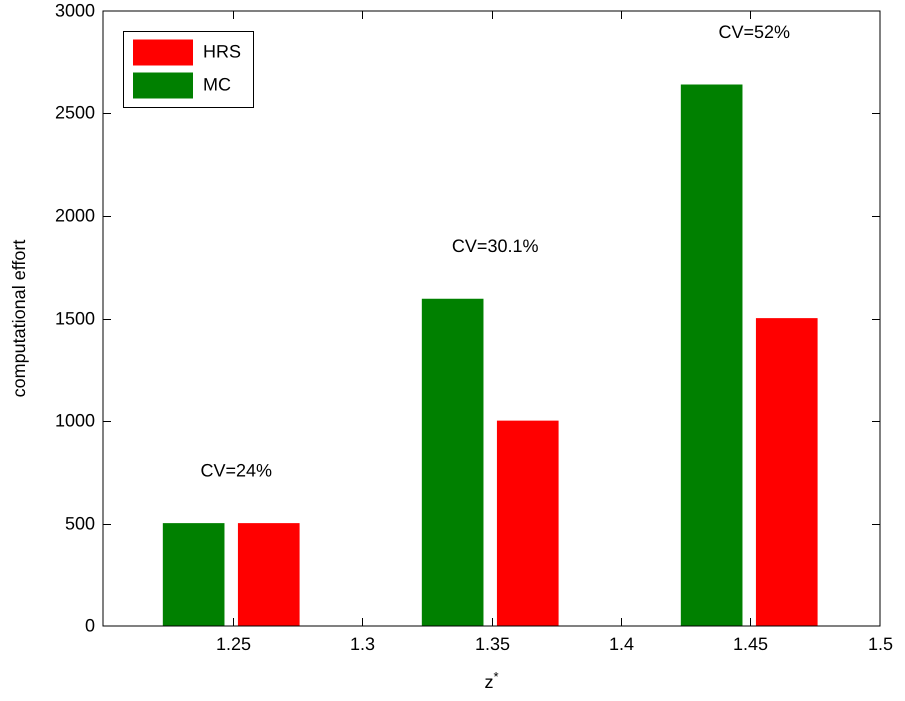 This screenshot has height=701, width=905. Describe the element at coordinates (236, 470) in the screenshot. I see `annotation: CV=24%` at that location.